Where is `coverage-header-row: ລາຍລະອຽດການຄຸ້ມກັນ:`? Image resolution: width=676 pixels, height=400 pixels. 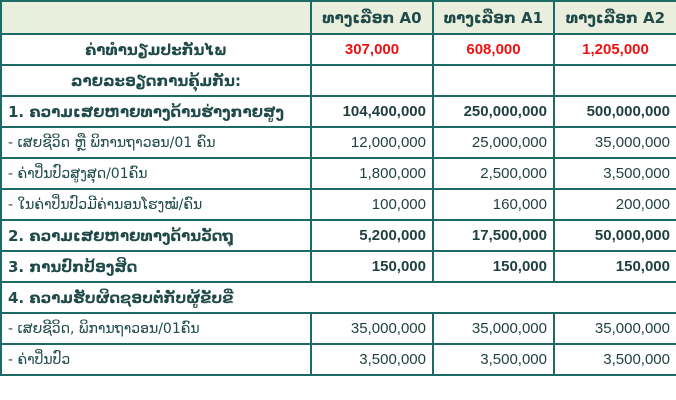
coverage-header-row: ລາຍລະອຽດການຄຸ້ມກັນ: is located at coordinates (338, 80).